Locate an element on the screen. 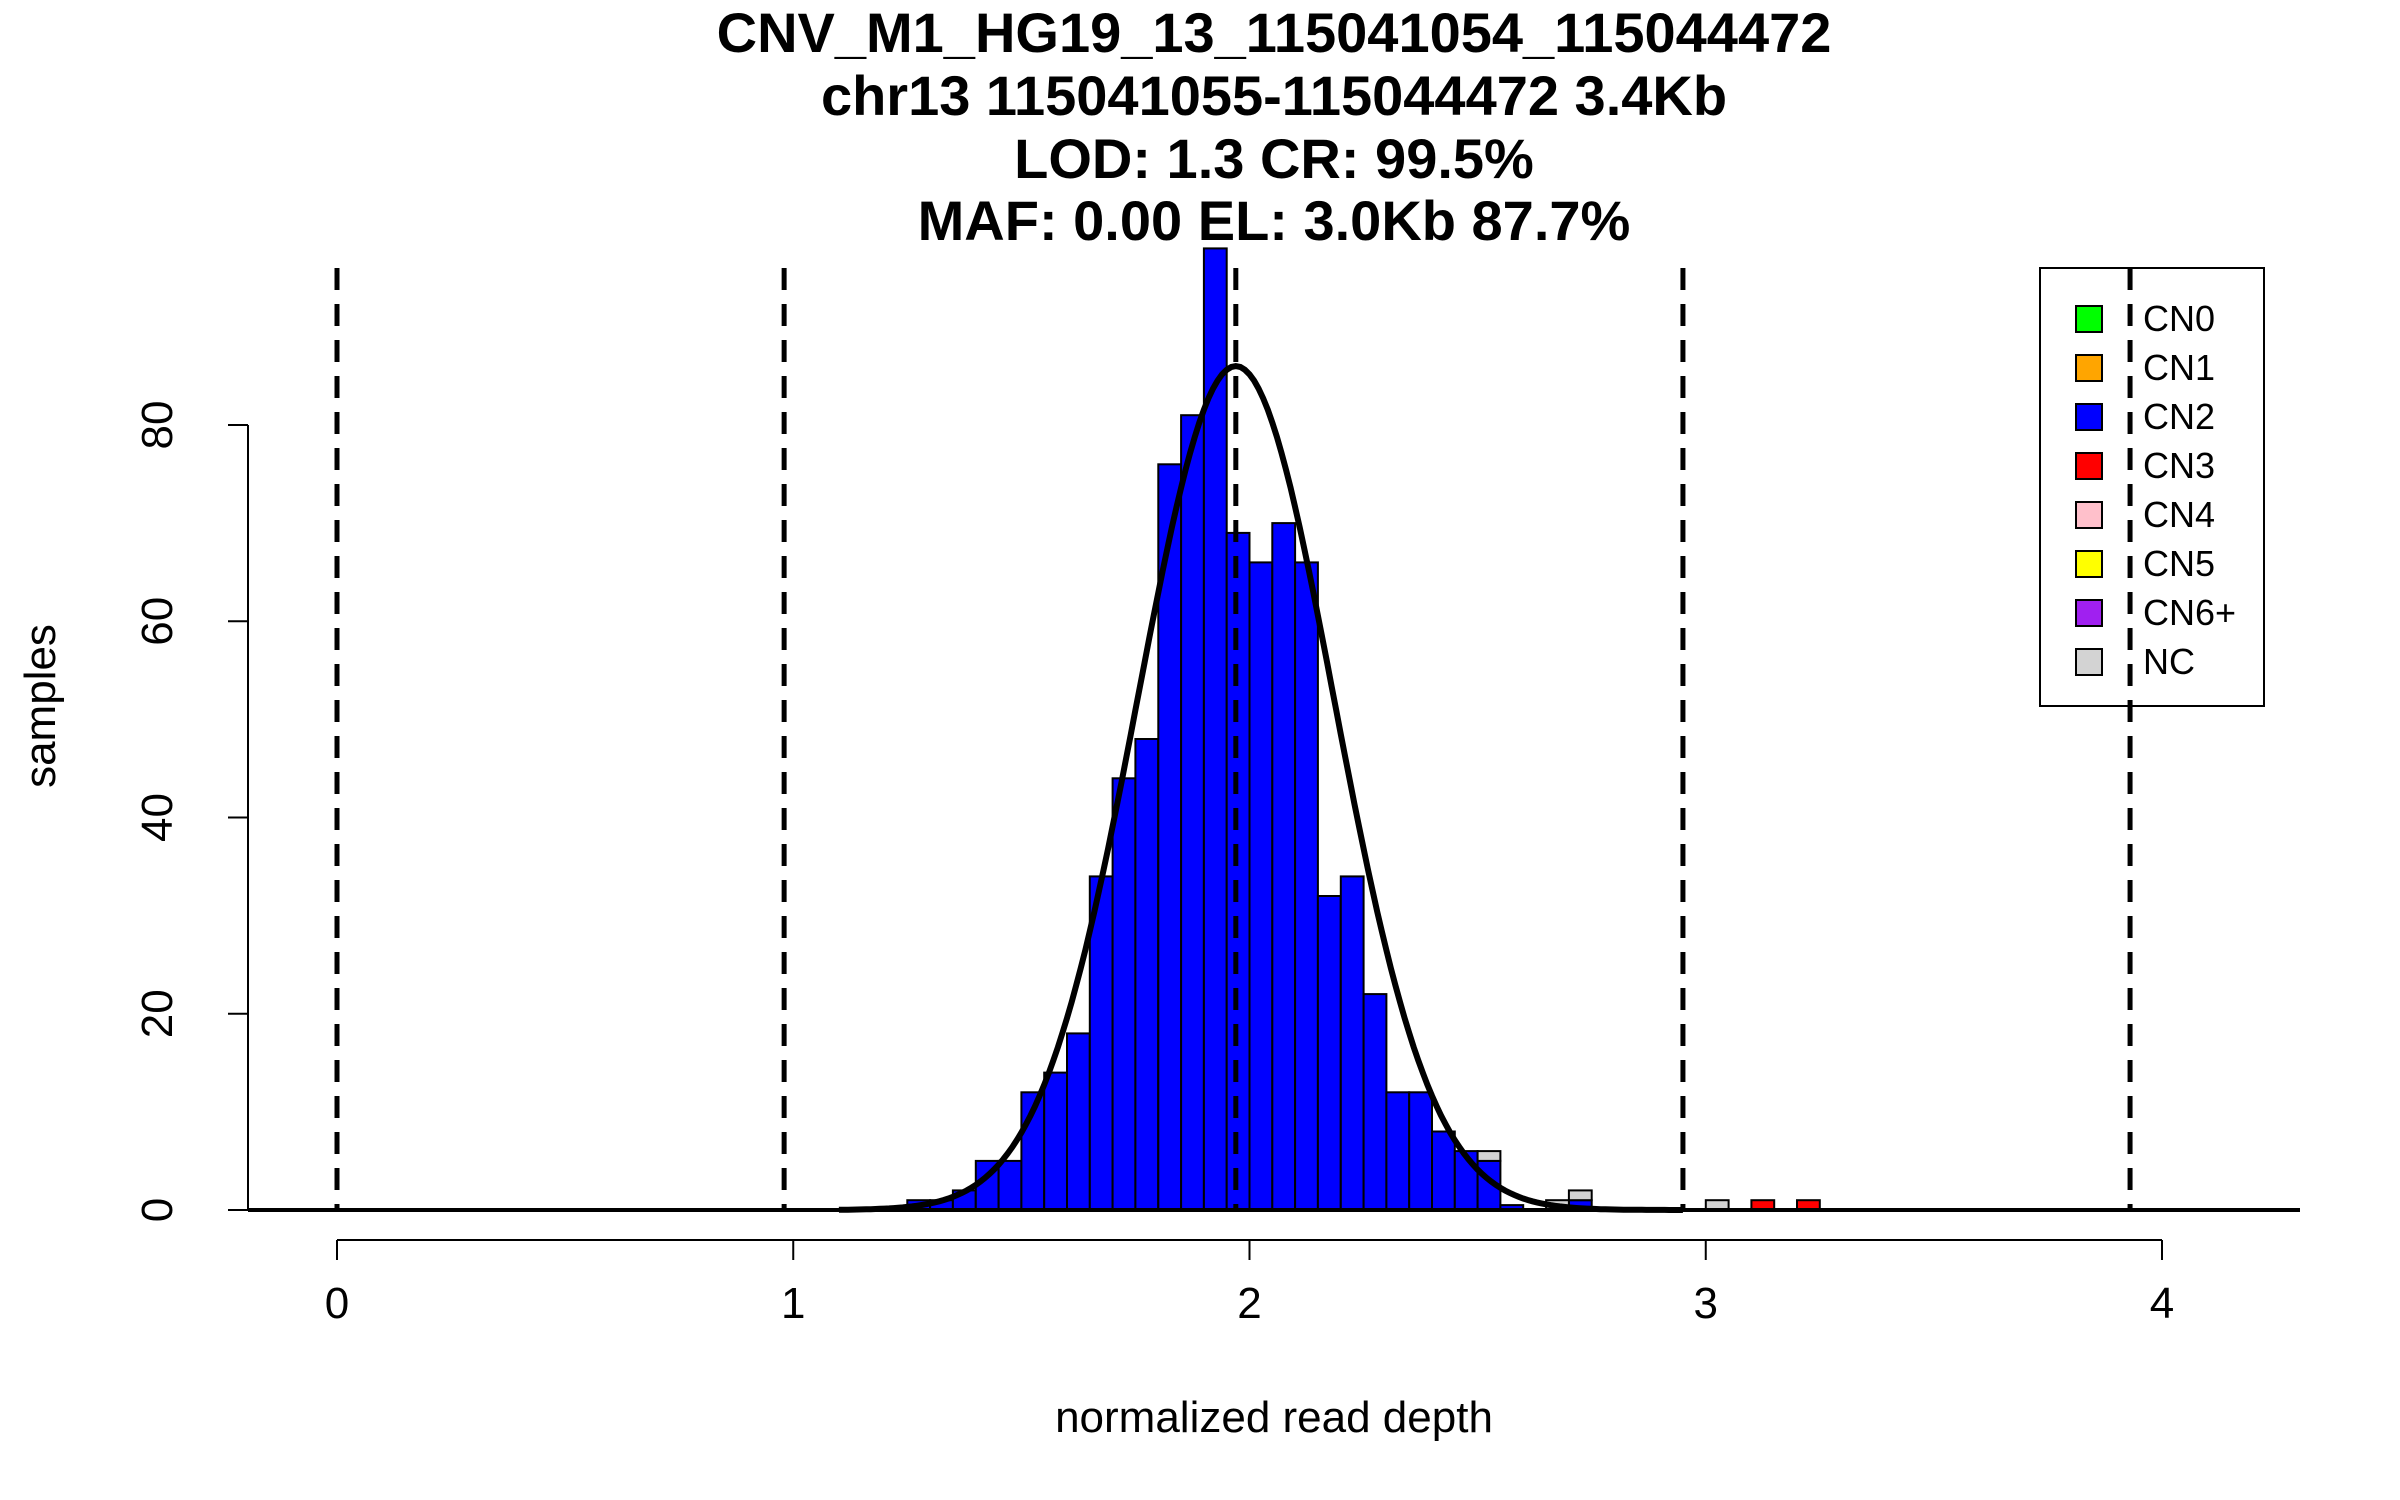  legend-label-cn4: CN4 is located at coordinates (2179, 514).